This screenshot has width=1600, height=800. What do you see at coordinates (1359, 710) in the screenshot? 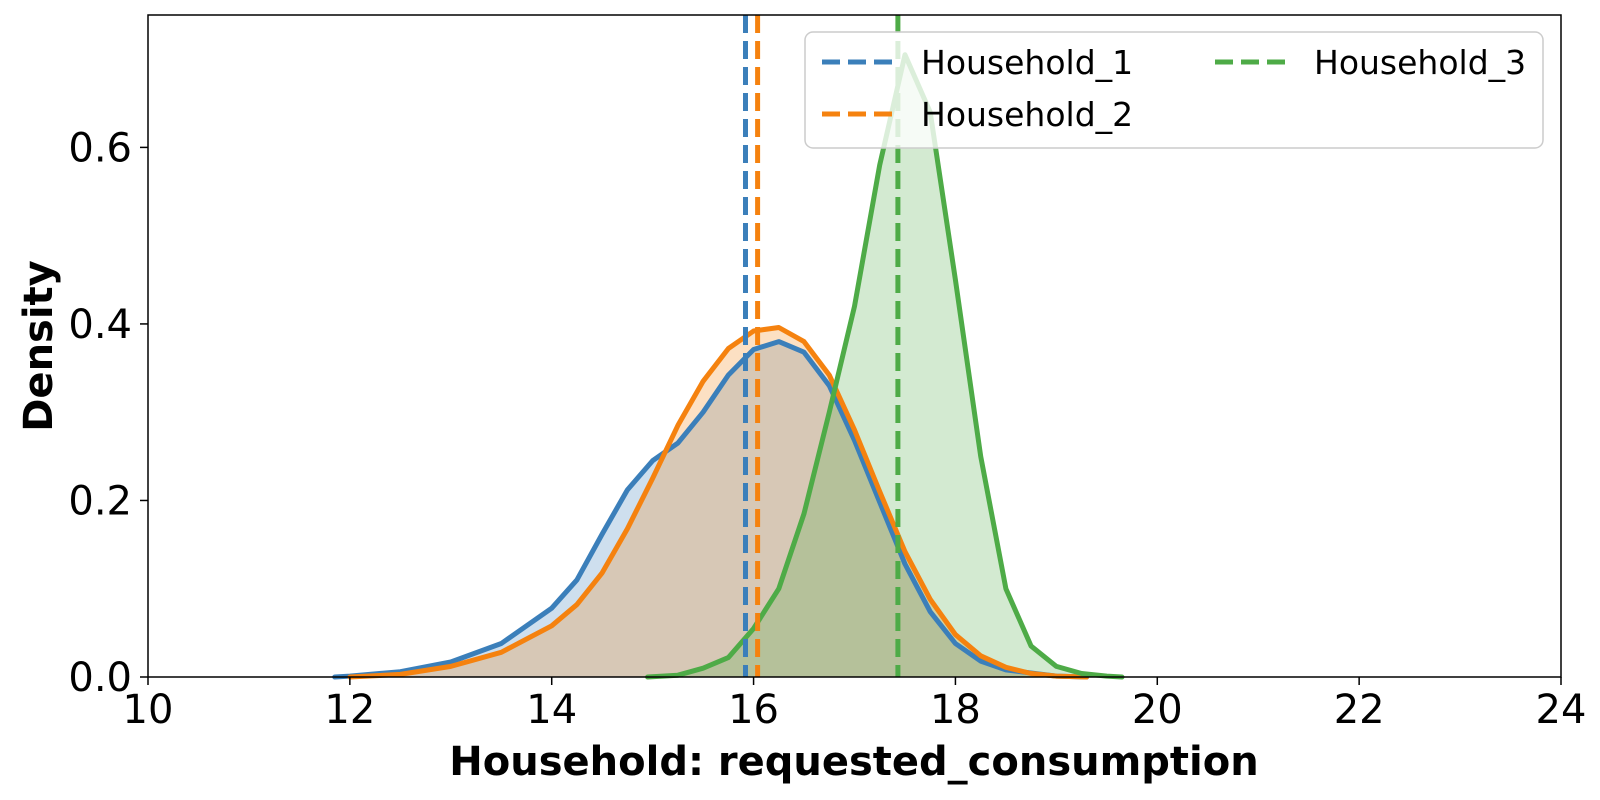
I see `x-tick-label: 22` at bounding box center [1359, 710].